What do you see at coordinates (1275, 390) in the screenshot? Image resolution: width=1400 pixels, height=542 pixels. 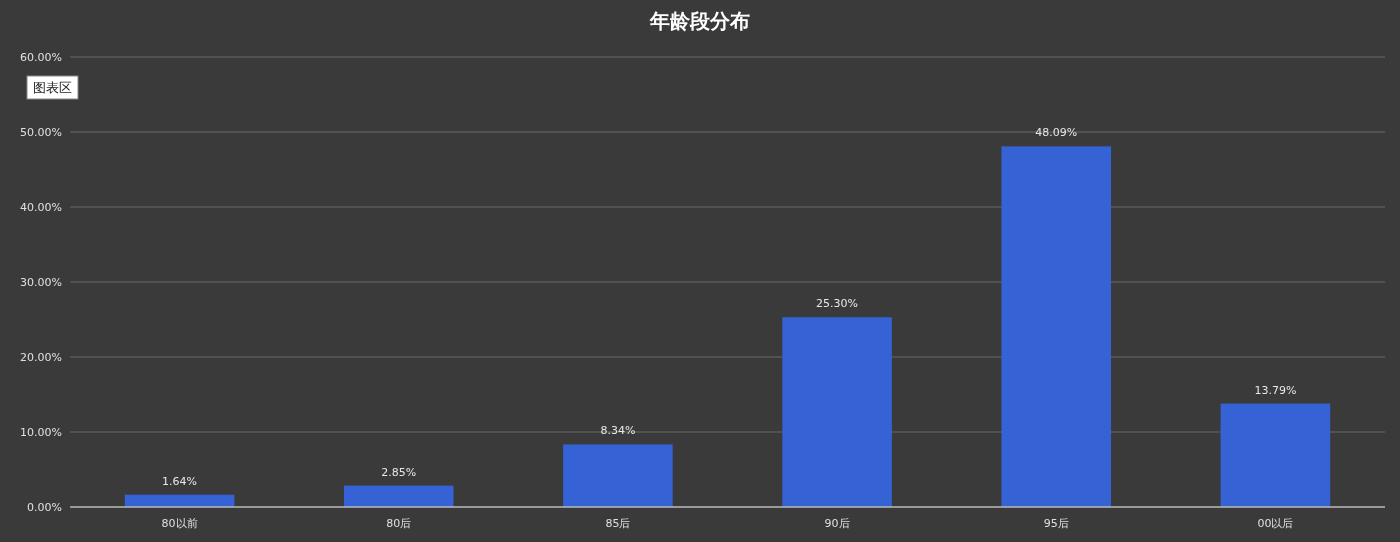 I see `data-label: 13.79%` at bounding box center [1275, 390].